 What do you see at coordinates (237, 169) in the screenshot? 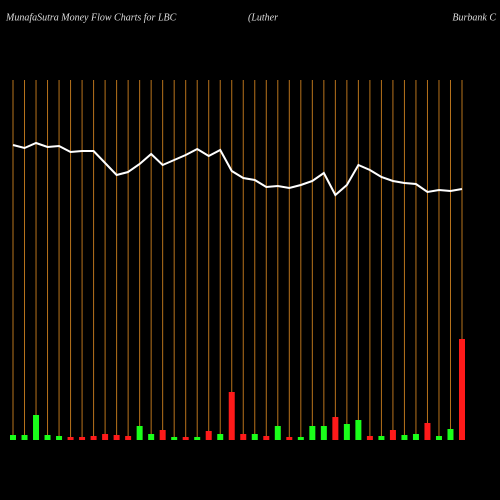
I see `price-line` at bounding box center [237, 169].